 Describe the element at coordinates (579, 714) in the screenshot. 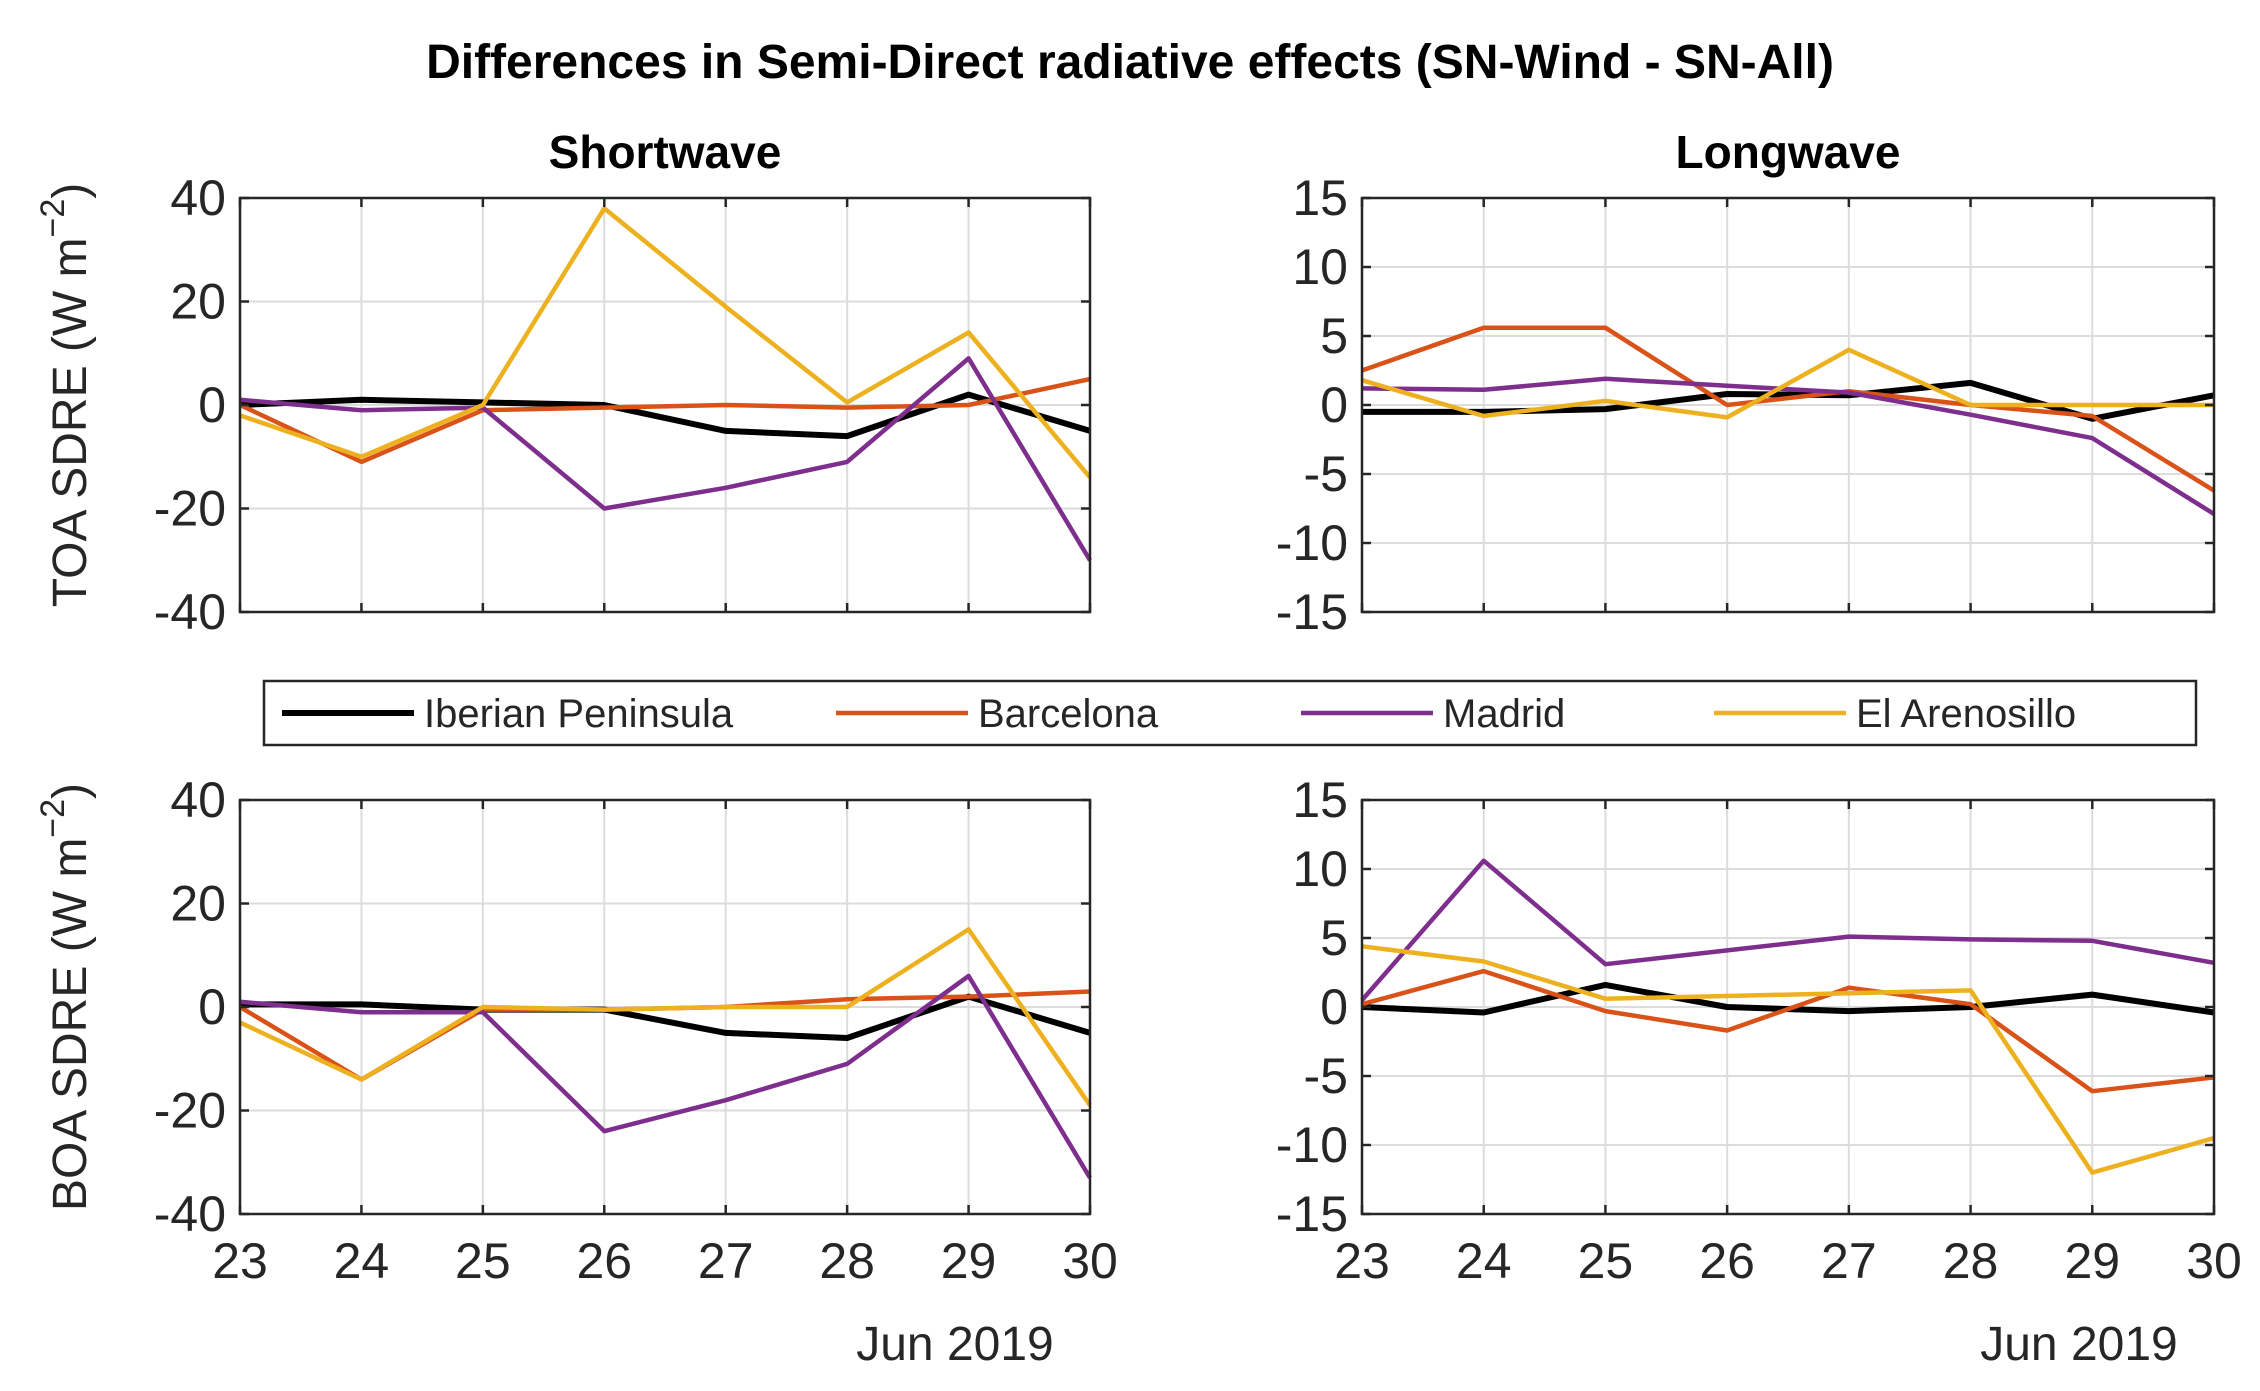

I see `legend-label: Iberian Peninsula` at that location.